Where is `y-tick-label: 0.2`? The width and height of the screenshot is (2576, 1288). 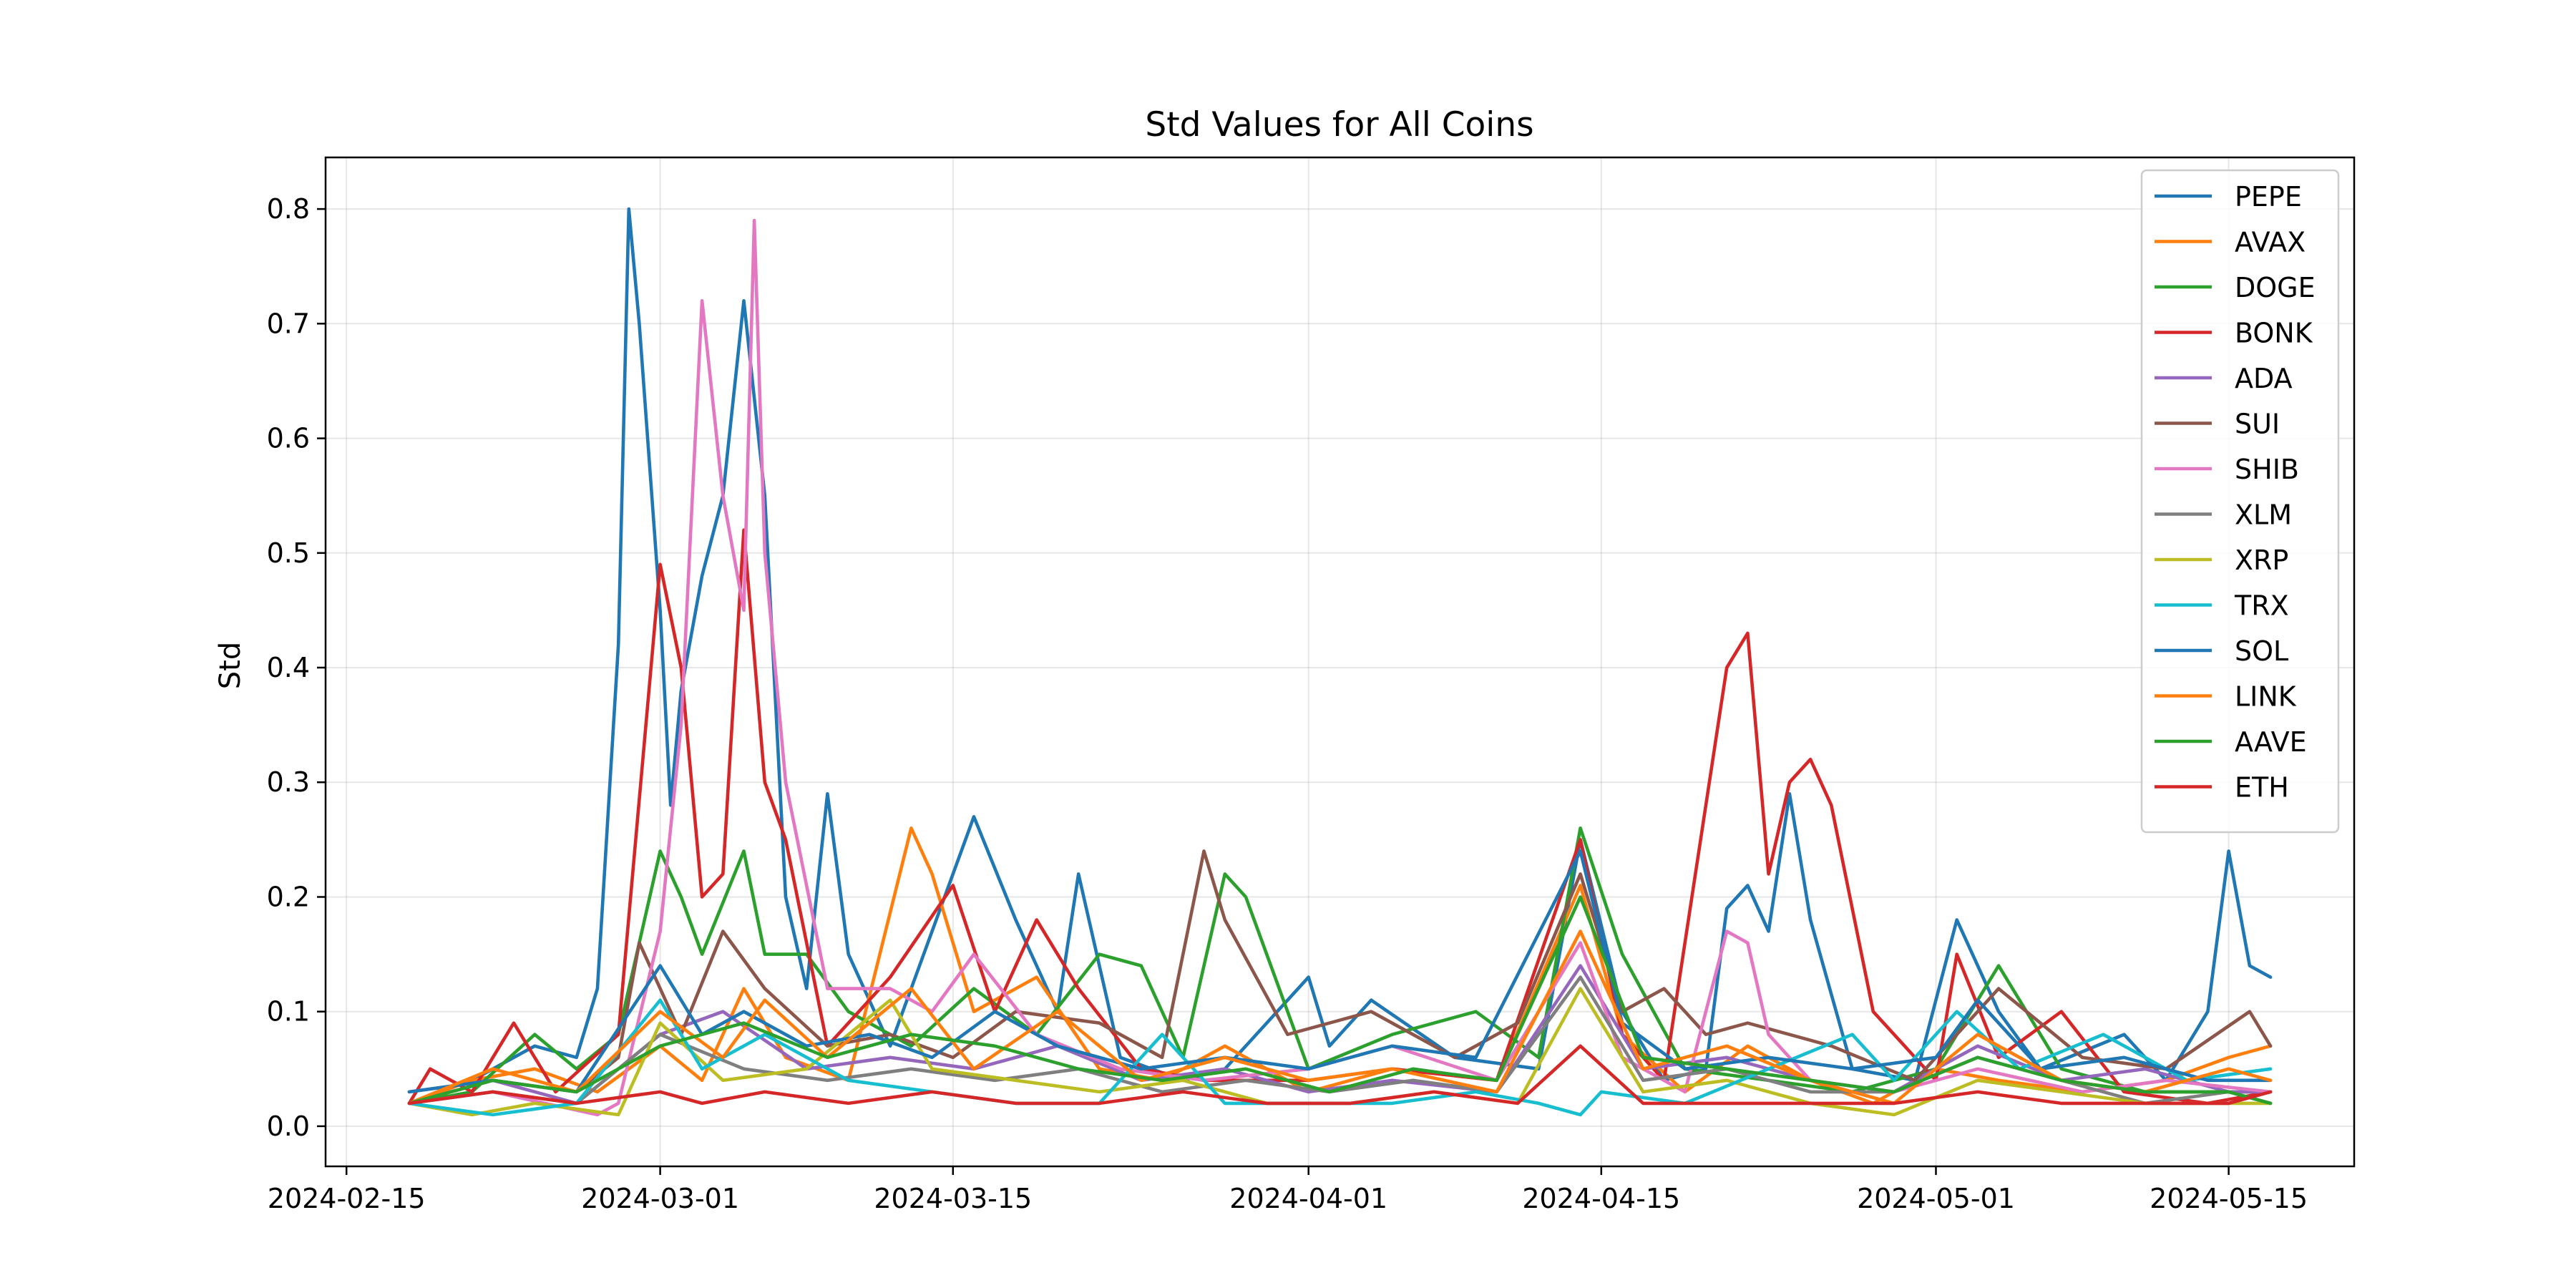
y-tick-label: 0.2 is located at coordinates (288, 897).